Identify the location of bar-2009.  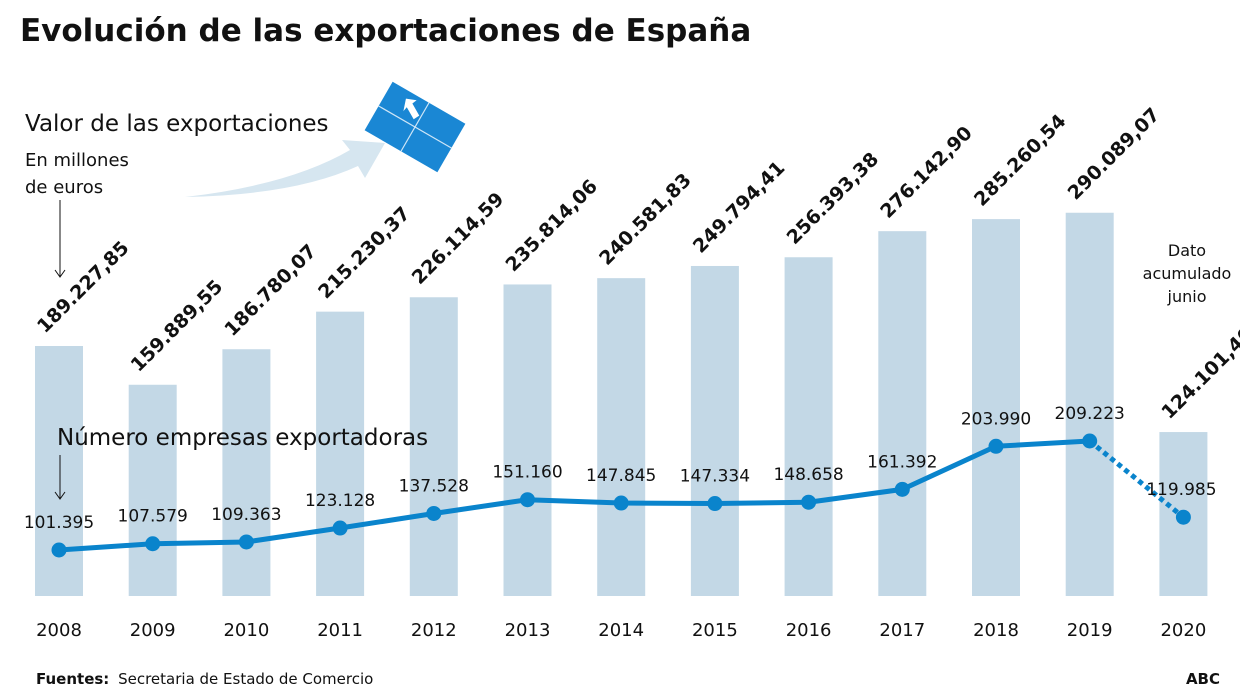
(152, 490).